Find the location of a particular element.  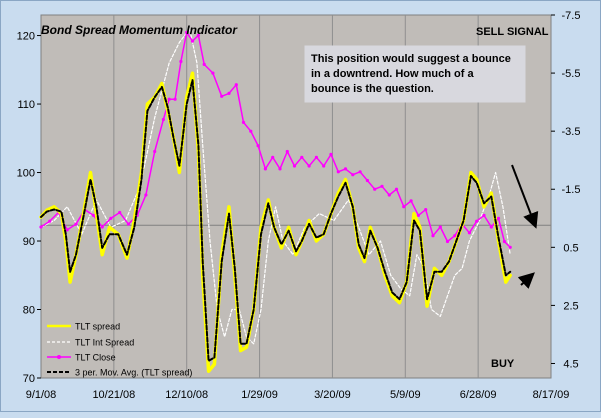

left-tick-label: 120 is located at coordinates (26, 37).